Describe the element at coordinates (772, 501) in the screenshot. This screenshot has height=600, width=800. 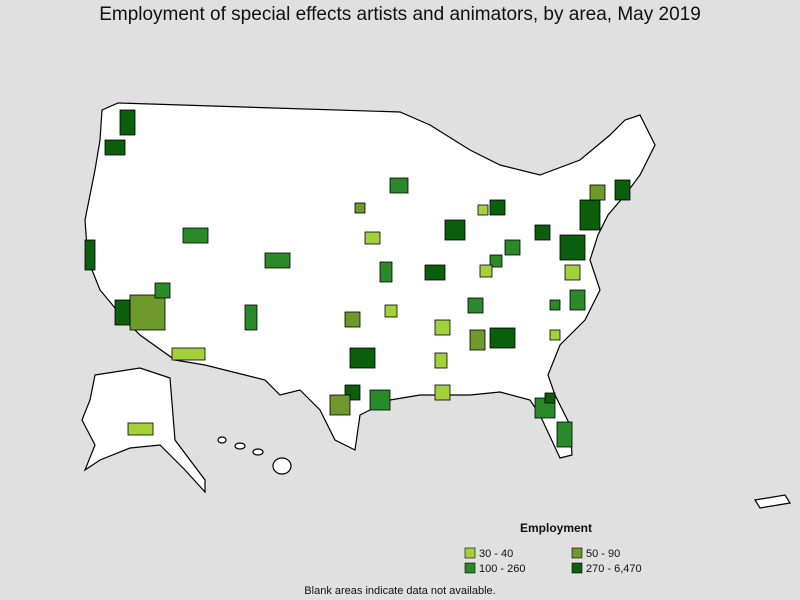
I see `puerto-rico` at that location.